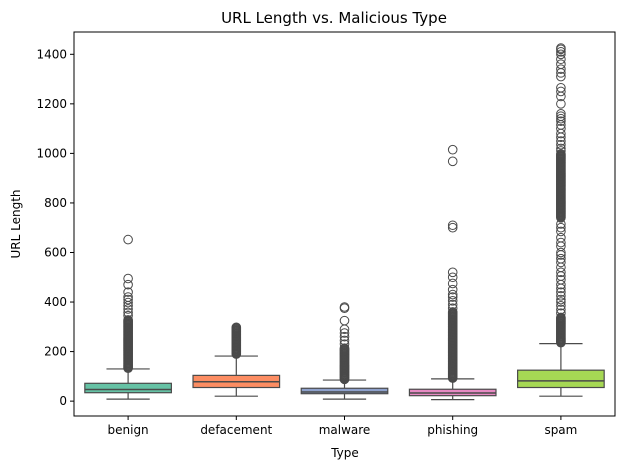 The width and height of the screenshot is (626, 470). What do you see at coordinates (236, 430) in the screenshot?
I see `x-tick-label-defacement: defacement` at bounding box center [236, 430].